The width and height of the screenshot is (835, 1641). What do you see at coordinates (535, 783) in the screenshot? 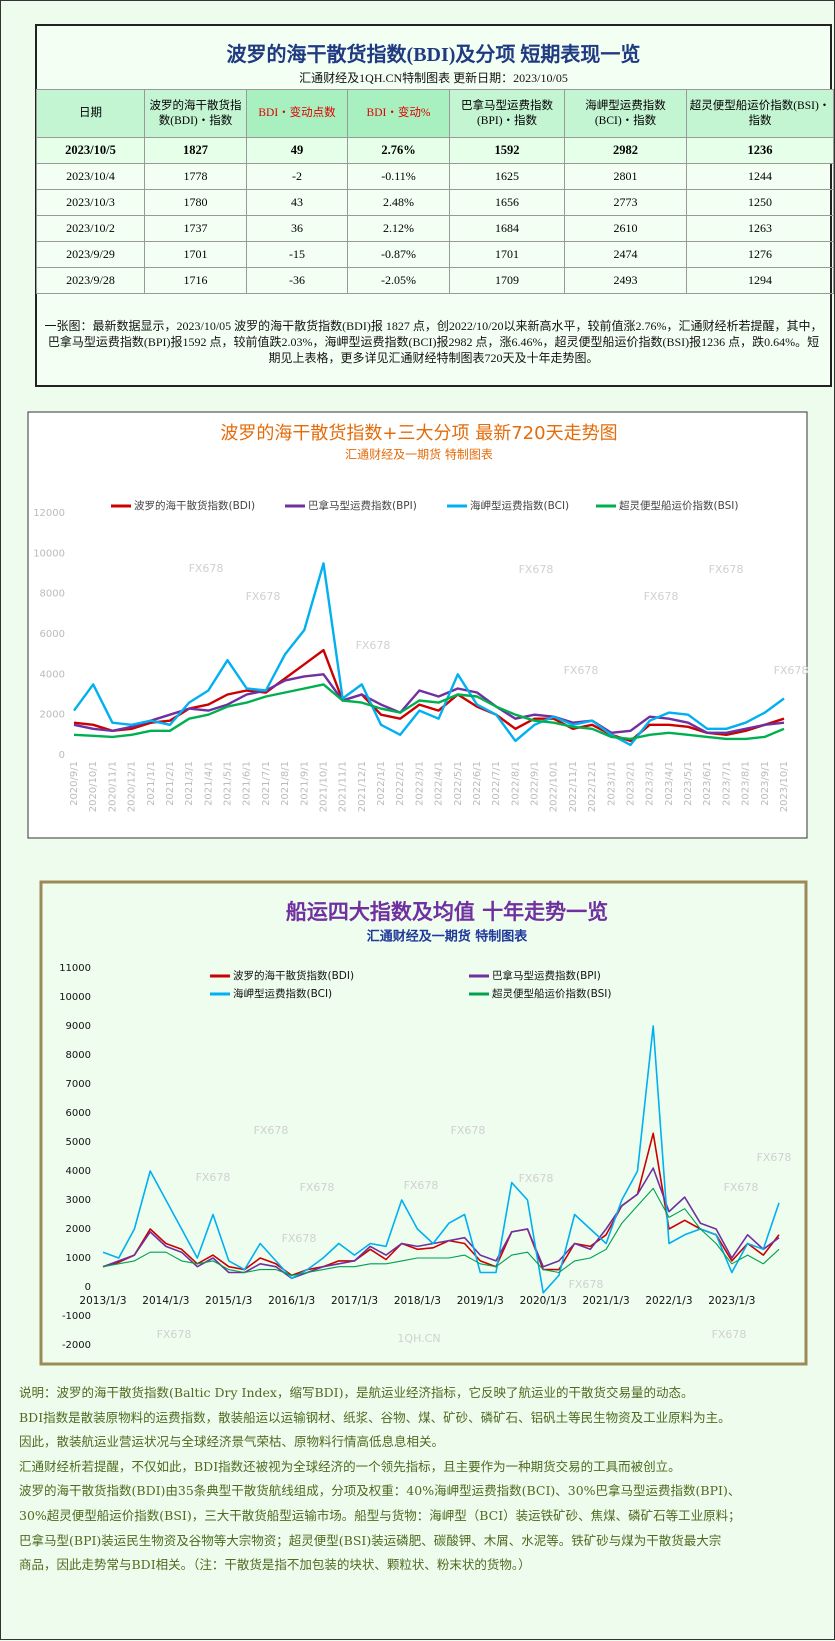
I see `x-tick-label: 2022/9/1` at bounding box center [535, 783].